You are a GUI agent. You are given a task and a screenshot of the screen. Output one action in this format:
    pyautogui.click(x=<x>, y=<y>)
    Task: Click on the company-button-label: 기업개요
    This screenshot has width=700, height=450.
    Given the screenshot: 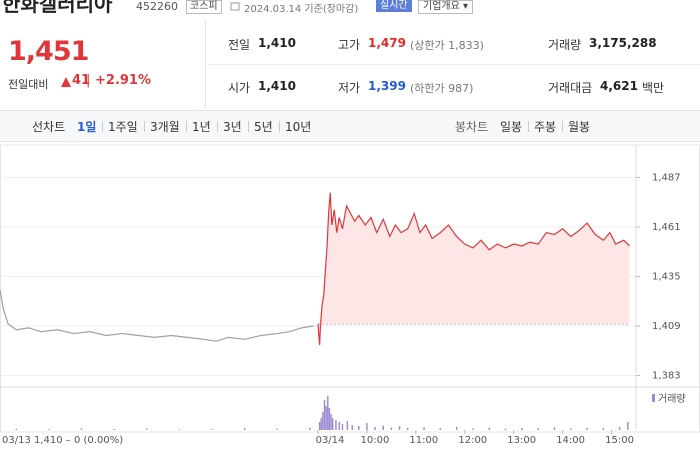 What is the action you would take?
    pyautogui.click(x=441, y=6)
    